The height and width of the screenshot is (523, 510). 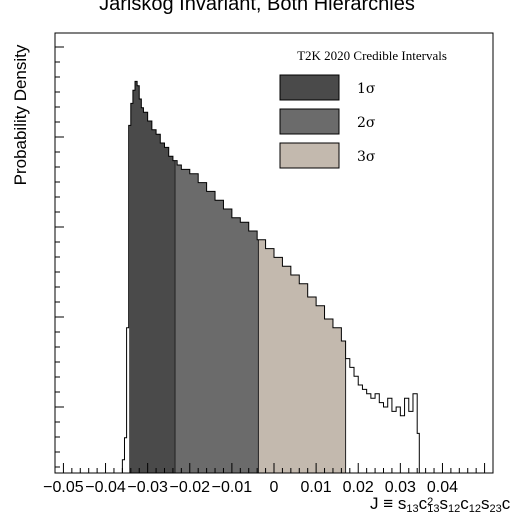 I want to click on legend-title: T2K 2020 Credible Intervals, so click(x=372, y=55).